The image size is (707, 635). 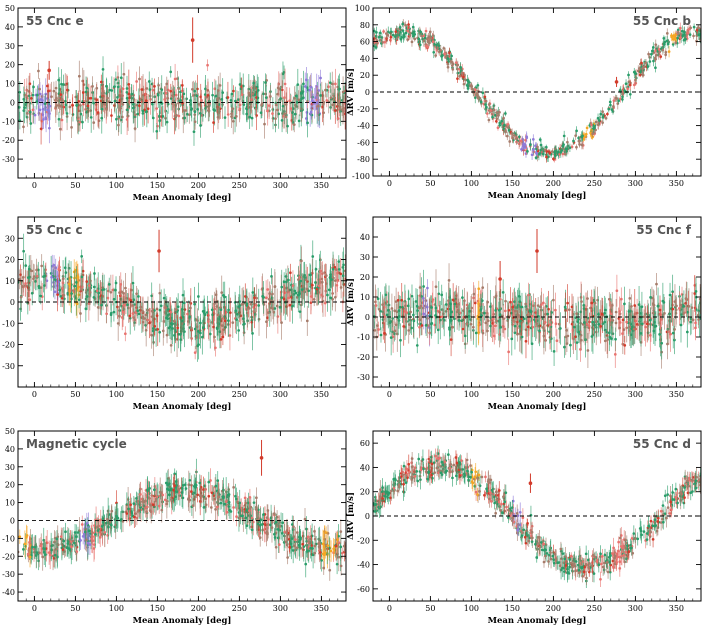 I want to click on x-tick-label: 50, so click(x=75, y=394).